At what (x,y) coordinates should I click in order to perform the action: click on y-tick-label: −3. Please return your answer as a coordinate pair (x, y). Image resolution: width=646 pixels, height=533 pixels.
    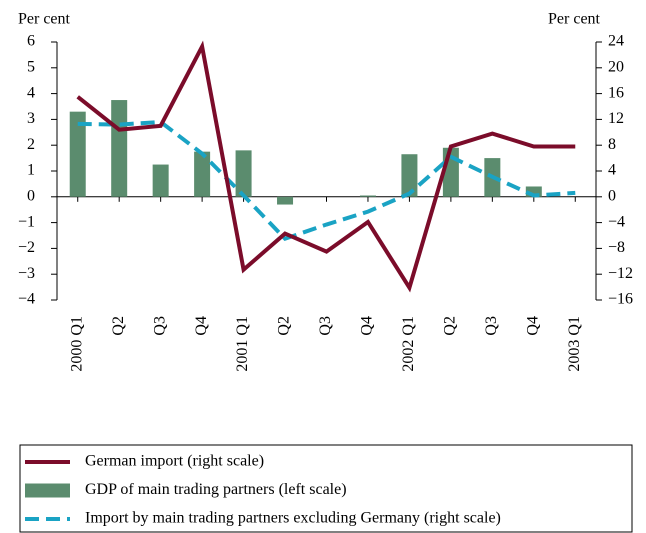
    Looking at the image, I should click on (26, 273).